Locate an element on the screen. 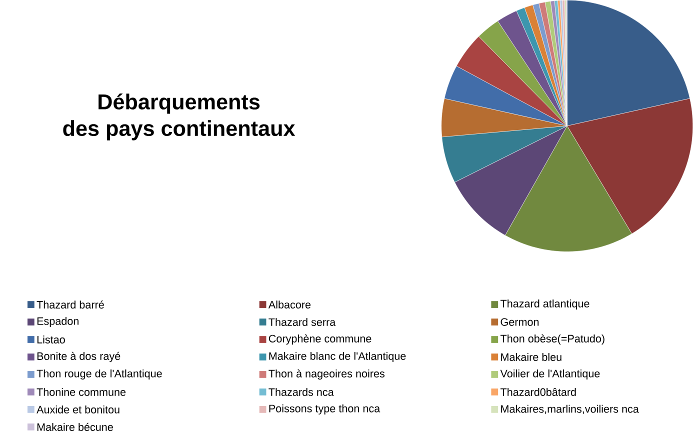 Image resolution: width=693 pixels, height=444 pixels. legend-label: Thonine commune is located at coordinates (81, 392).